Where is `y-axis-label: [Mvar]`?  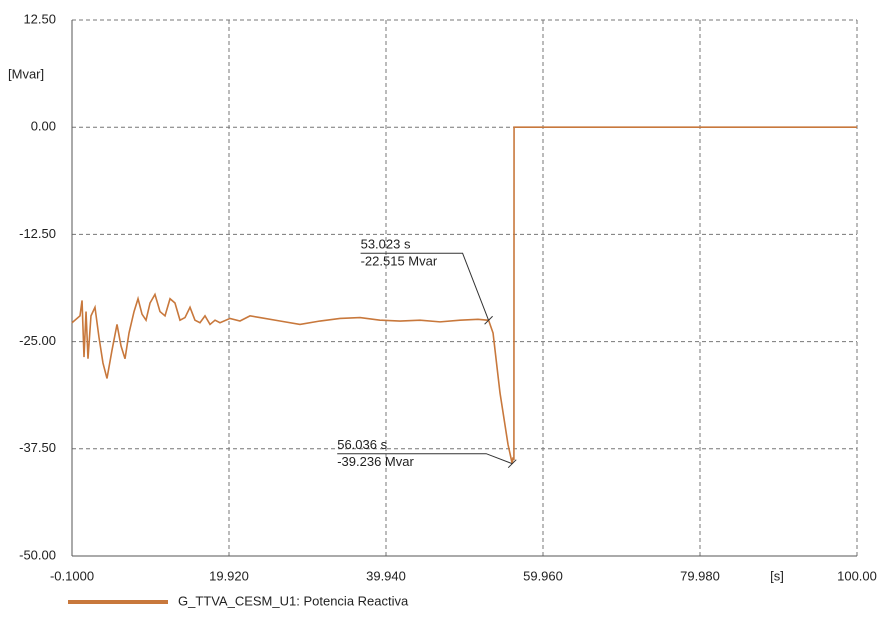
y-axis-label: [Mvar] is located at coordinates (26, 73).